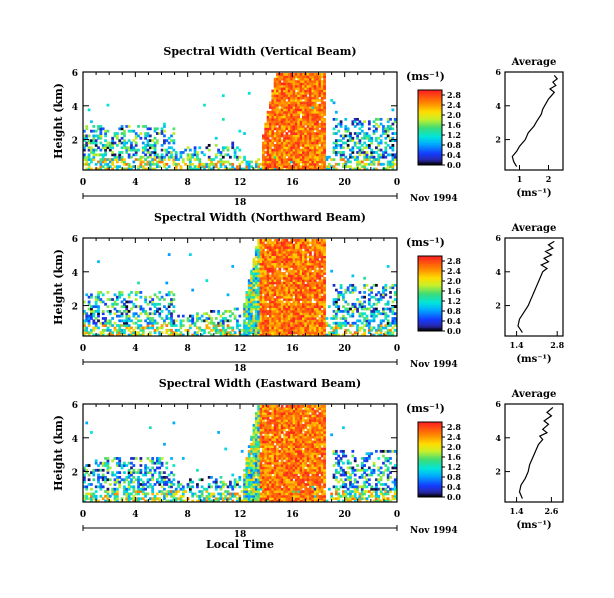 The width and height of the screenshot is (614, 598). I want to click on panel-title: Spectral Width (Northward Beam), so click(260, 217).